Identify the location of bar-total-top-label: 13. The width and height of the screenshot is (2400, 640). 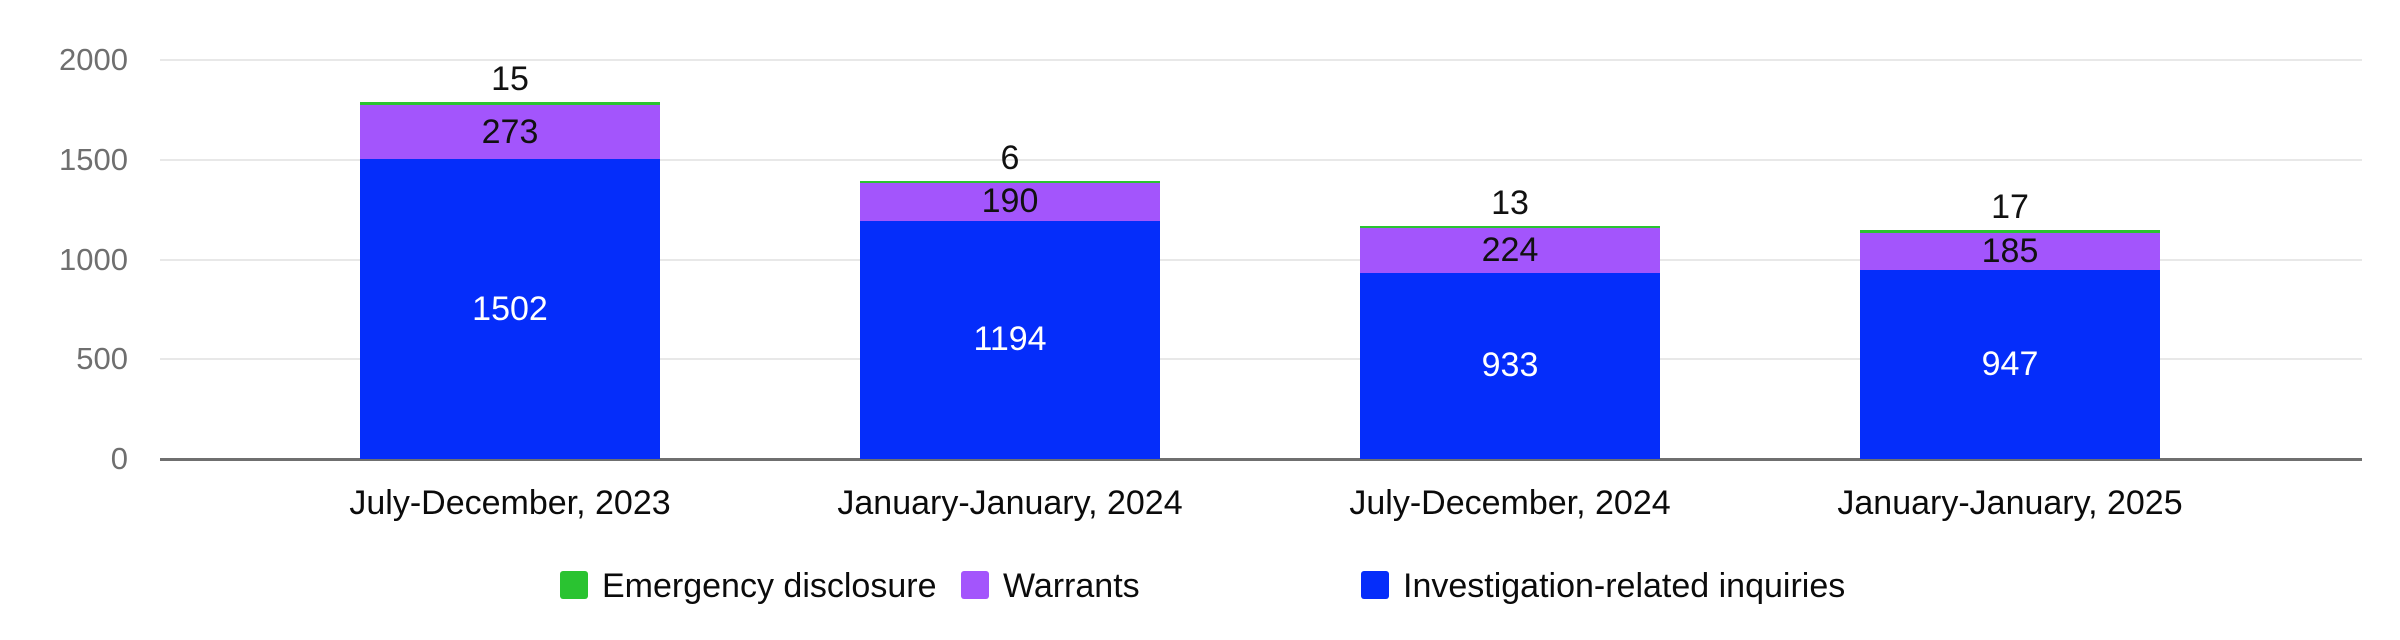
(1510, 202).